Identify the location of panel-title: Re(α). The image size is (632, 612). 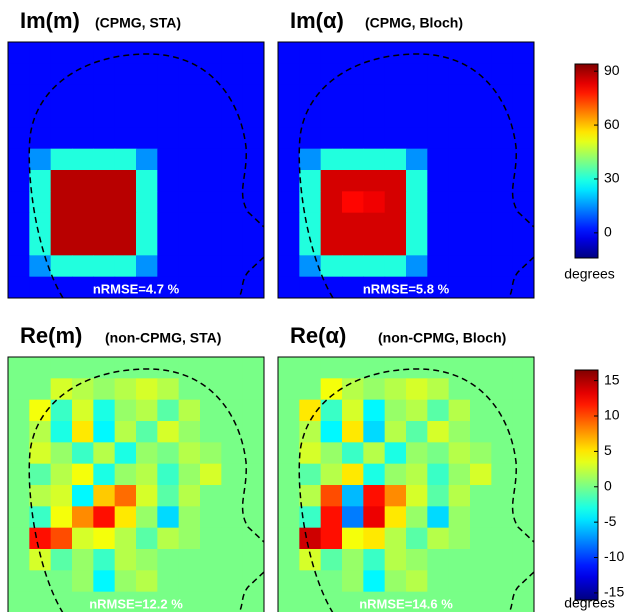
(318, 335).